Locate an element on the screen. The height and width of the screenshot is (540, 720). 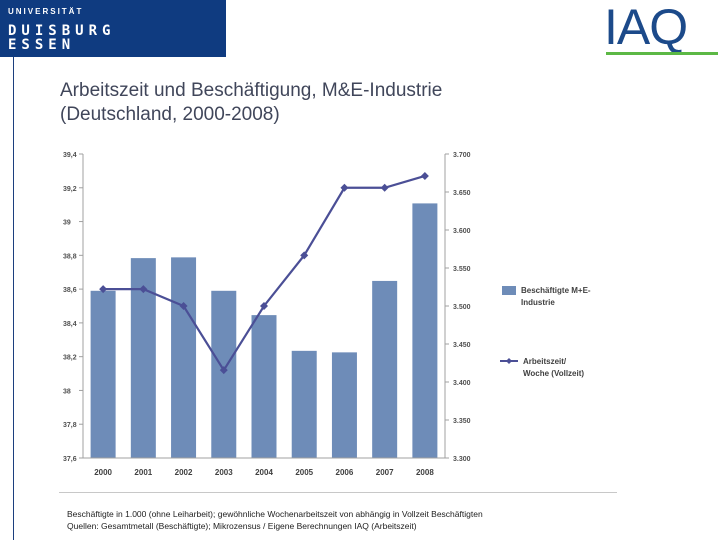
university-logo-line3: ESSEN is located at coordinates (42, 45).